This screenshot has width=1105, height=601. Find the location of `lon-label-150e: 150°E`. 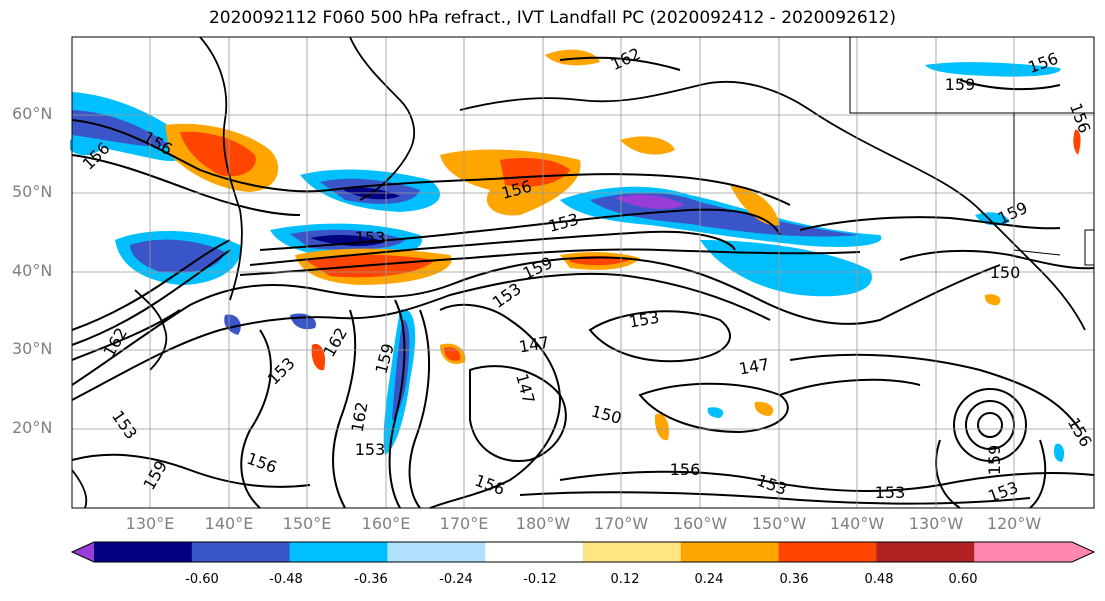

lon-label-150e: 150°E is located at coordinates (307, 523).